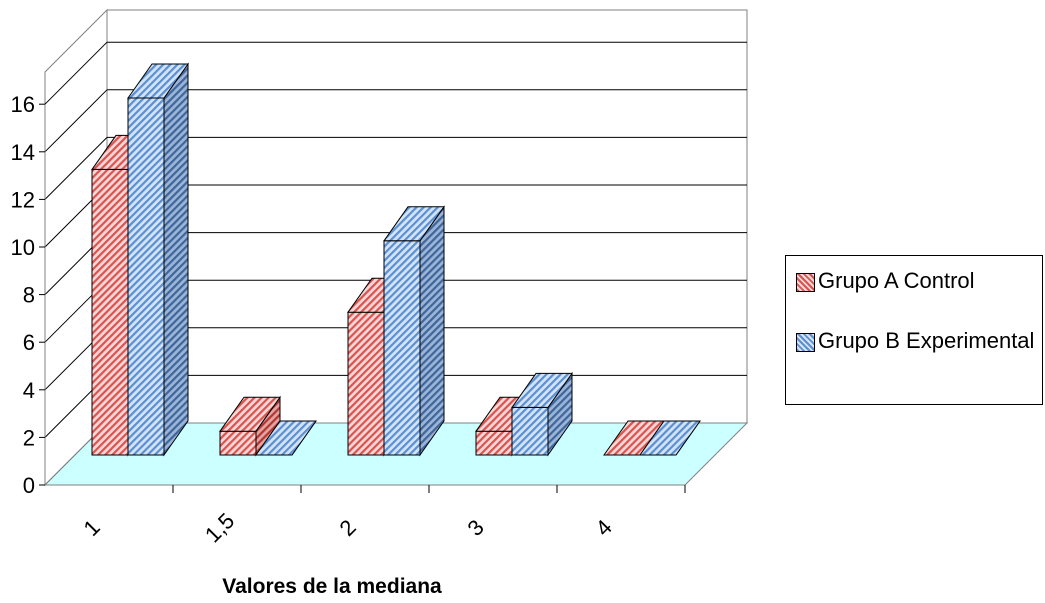  What do you see at coordinates (805, 342) in the screenshot?
I see `legend-swatch-blue` at bounding box center [805, 342].